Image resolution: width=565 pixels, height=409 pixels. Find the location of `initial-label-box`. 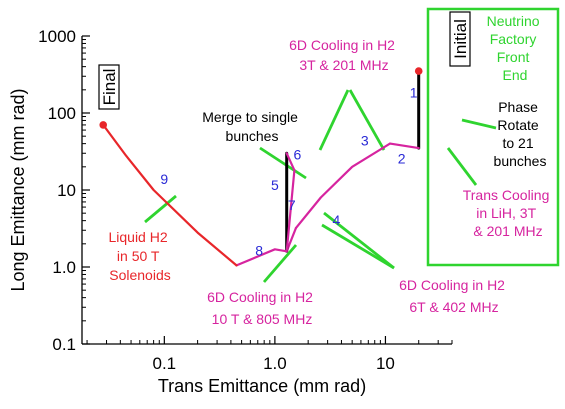

initial-label-box is located at coordinates (460, 39).